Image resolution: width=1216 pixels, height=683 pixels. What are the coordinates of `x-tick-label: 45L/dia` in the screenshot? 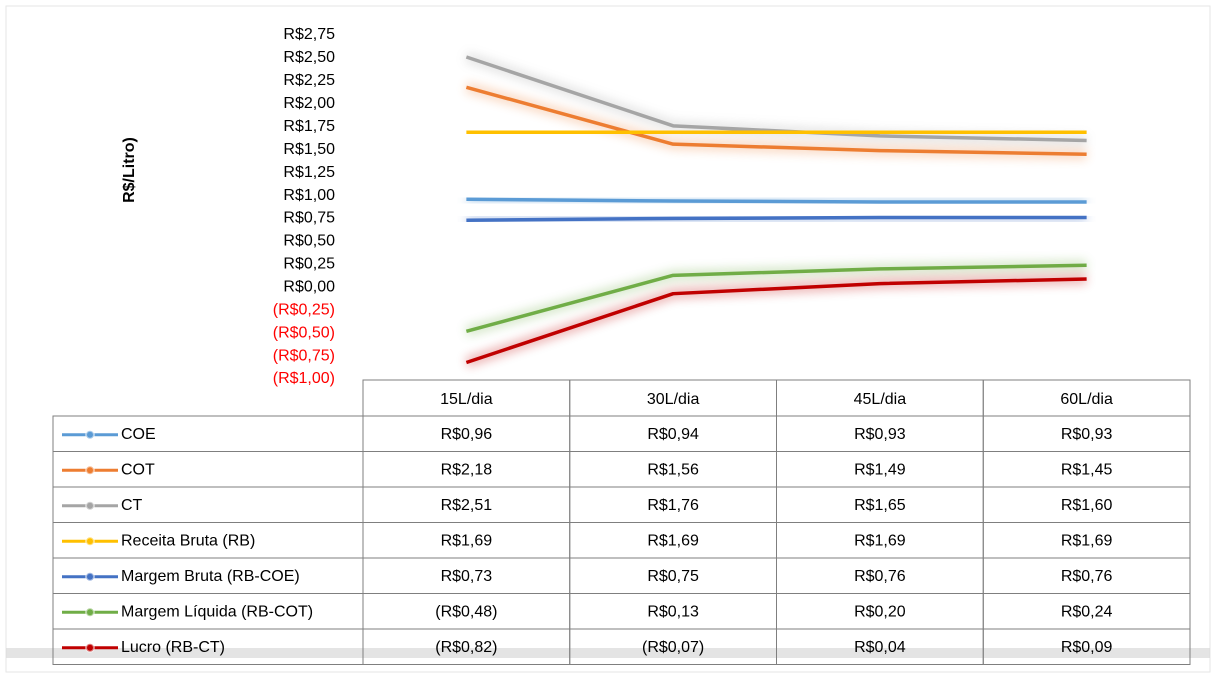 It's located at (880, 399).